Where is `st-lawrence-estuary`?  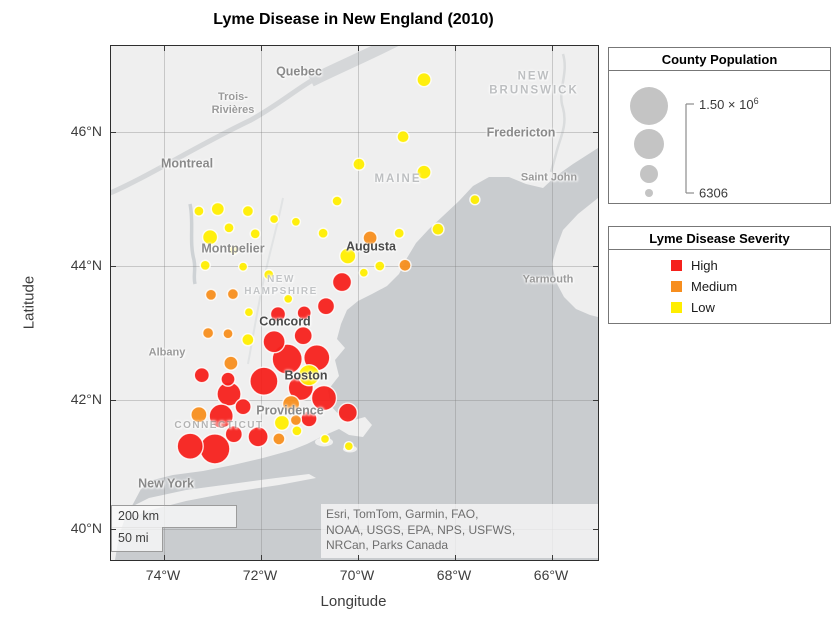
st-lawrence-estuary is located at coordinates (353, 66).